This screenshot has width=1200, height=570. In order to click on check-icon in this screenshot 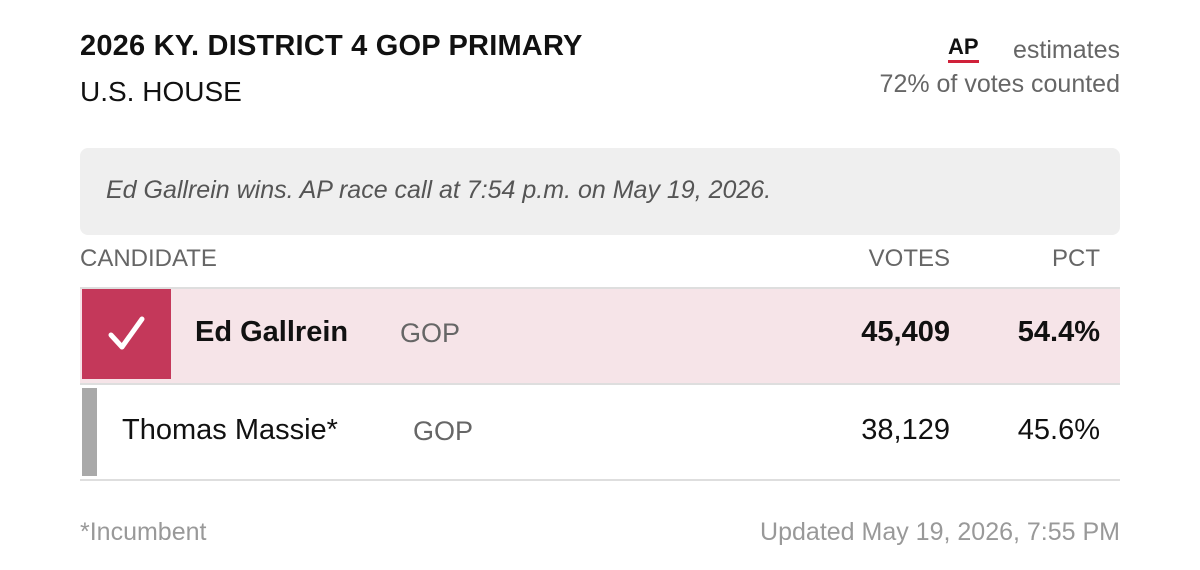, I will do `click(126, 333)`.